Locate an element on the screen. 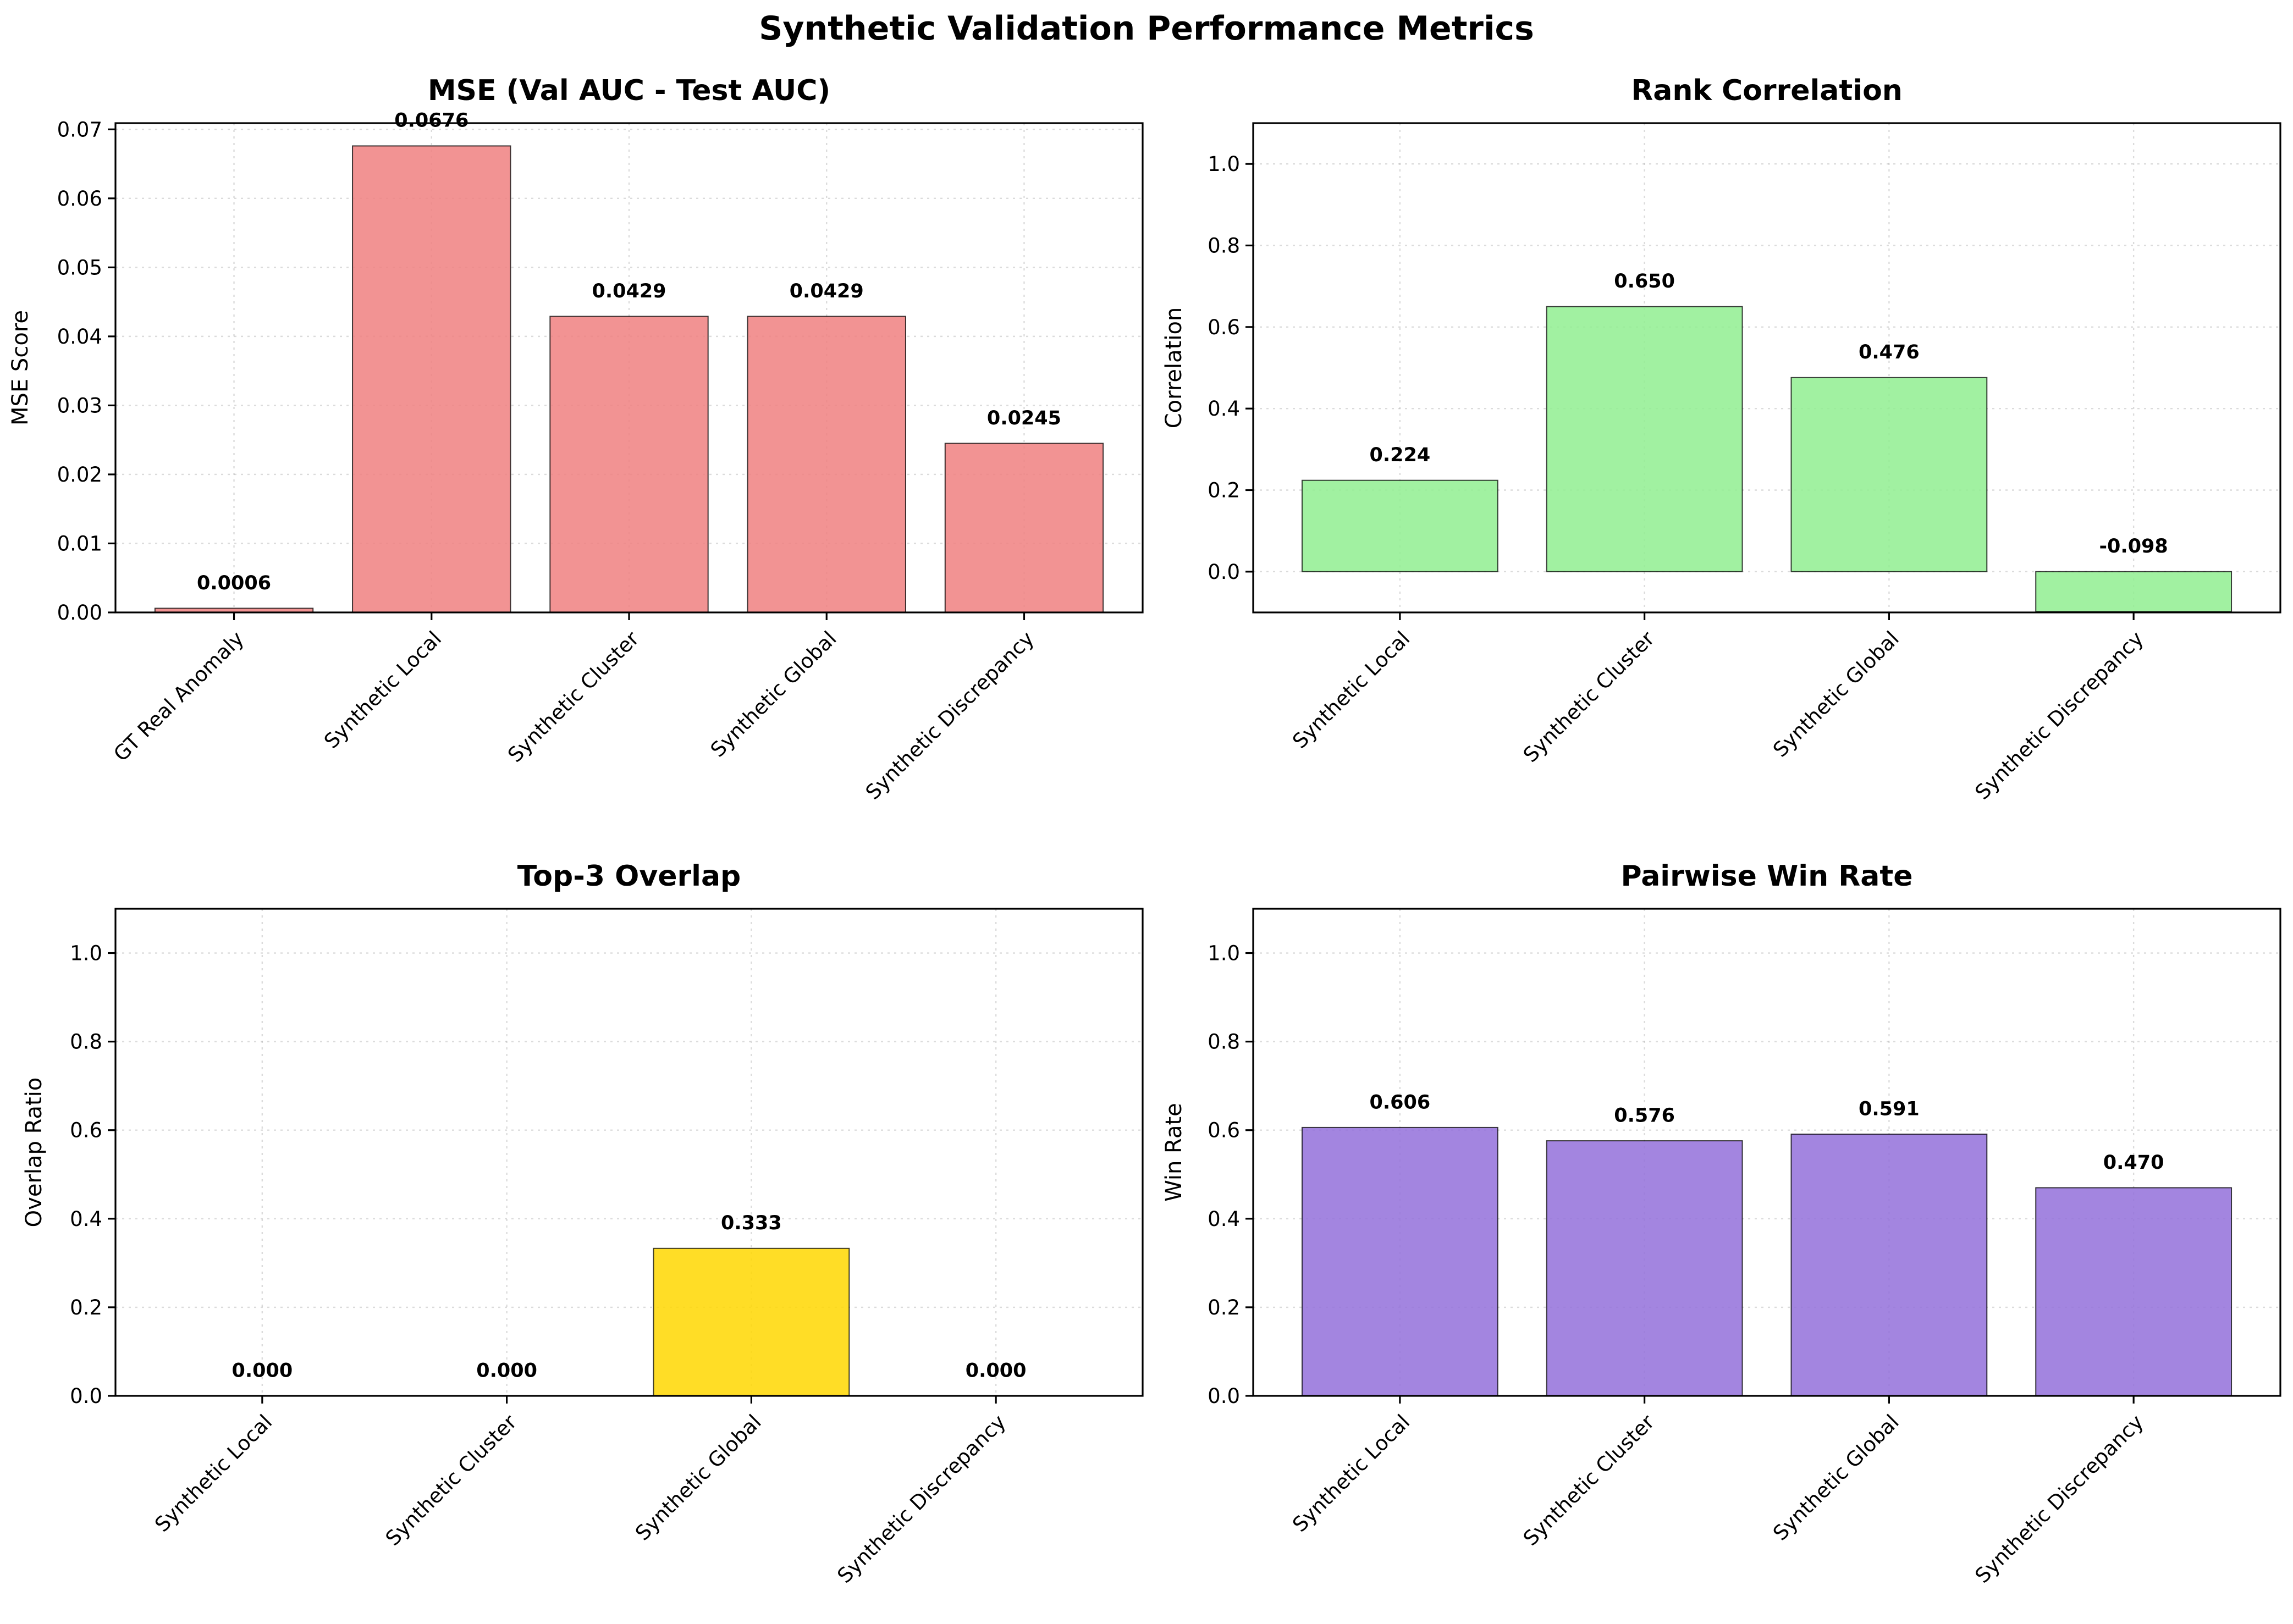 This screenshot has width=2293, height=1624. y-tick-label: 0.04 is located at coordinates (79, 337).